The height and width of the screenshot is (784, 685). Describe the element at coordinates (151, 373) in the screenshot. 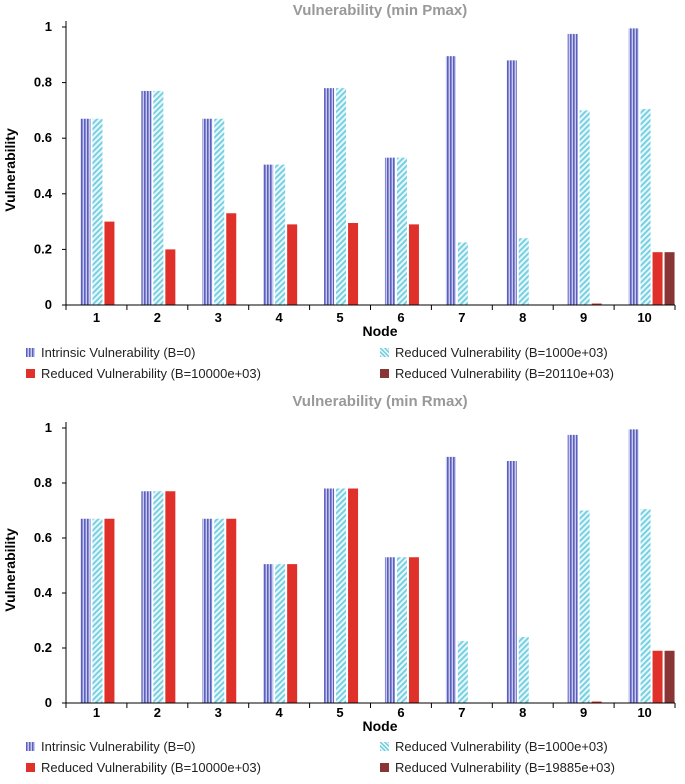

I see `legend-label: Reduced Vulnerability (B=10000e+03)` at that location.